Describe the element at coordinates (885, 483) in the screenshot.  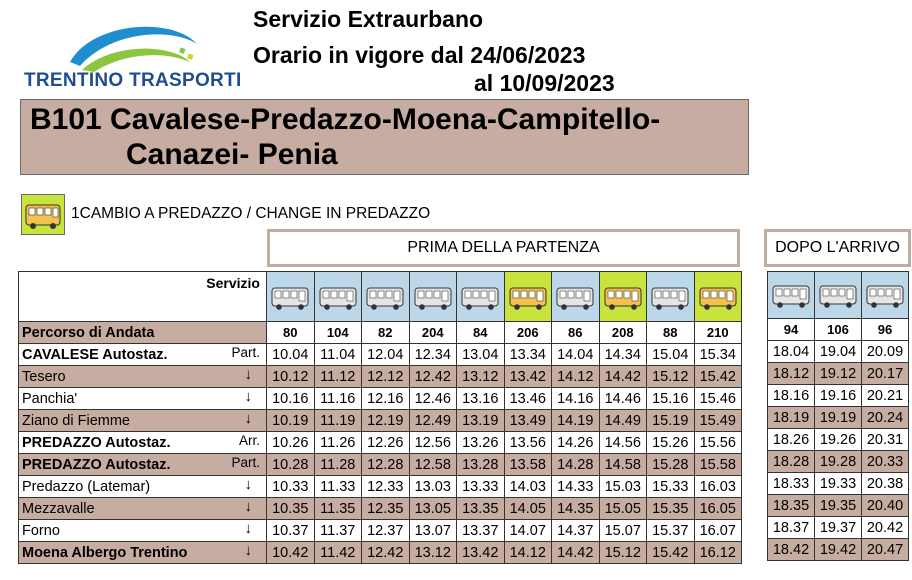
I see `arrival-time: 20.38` at that location.